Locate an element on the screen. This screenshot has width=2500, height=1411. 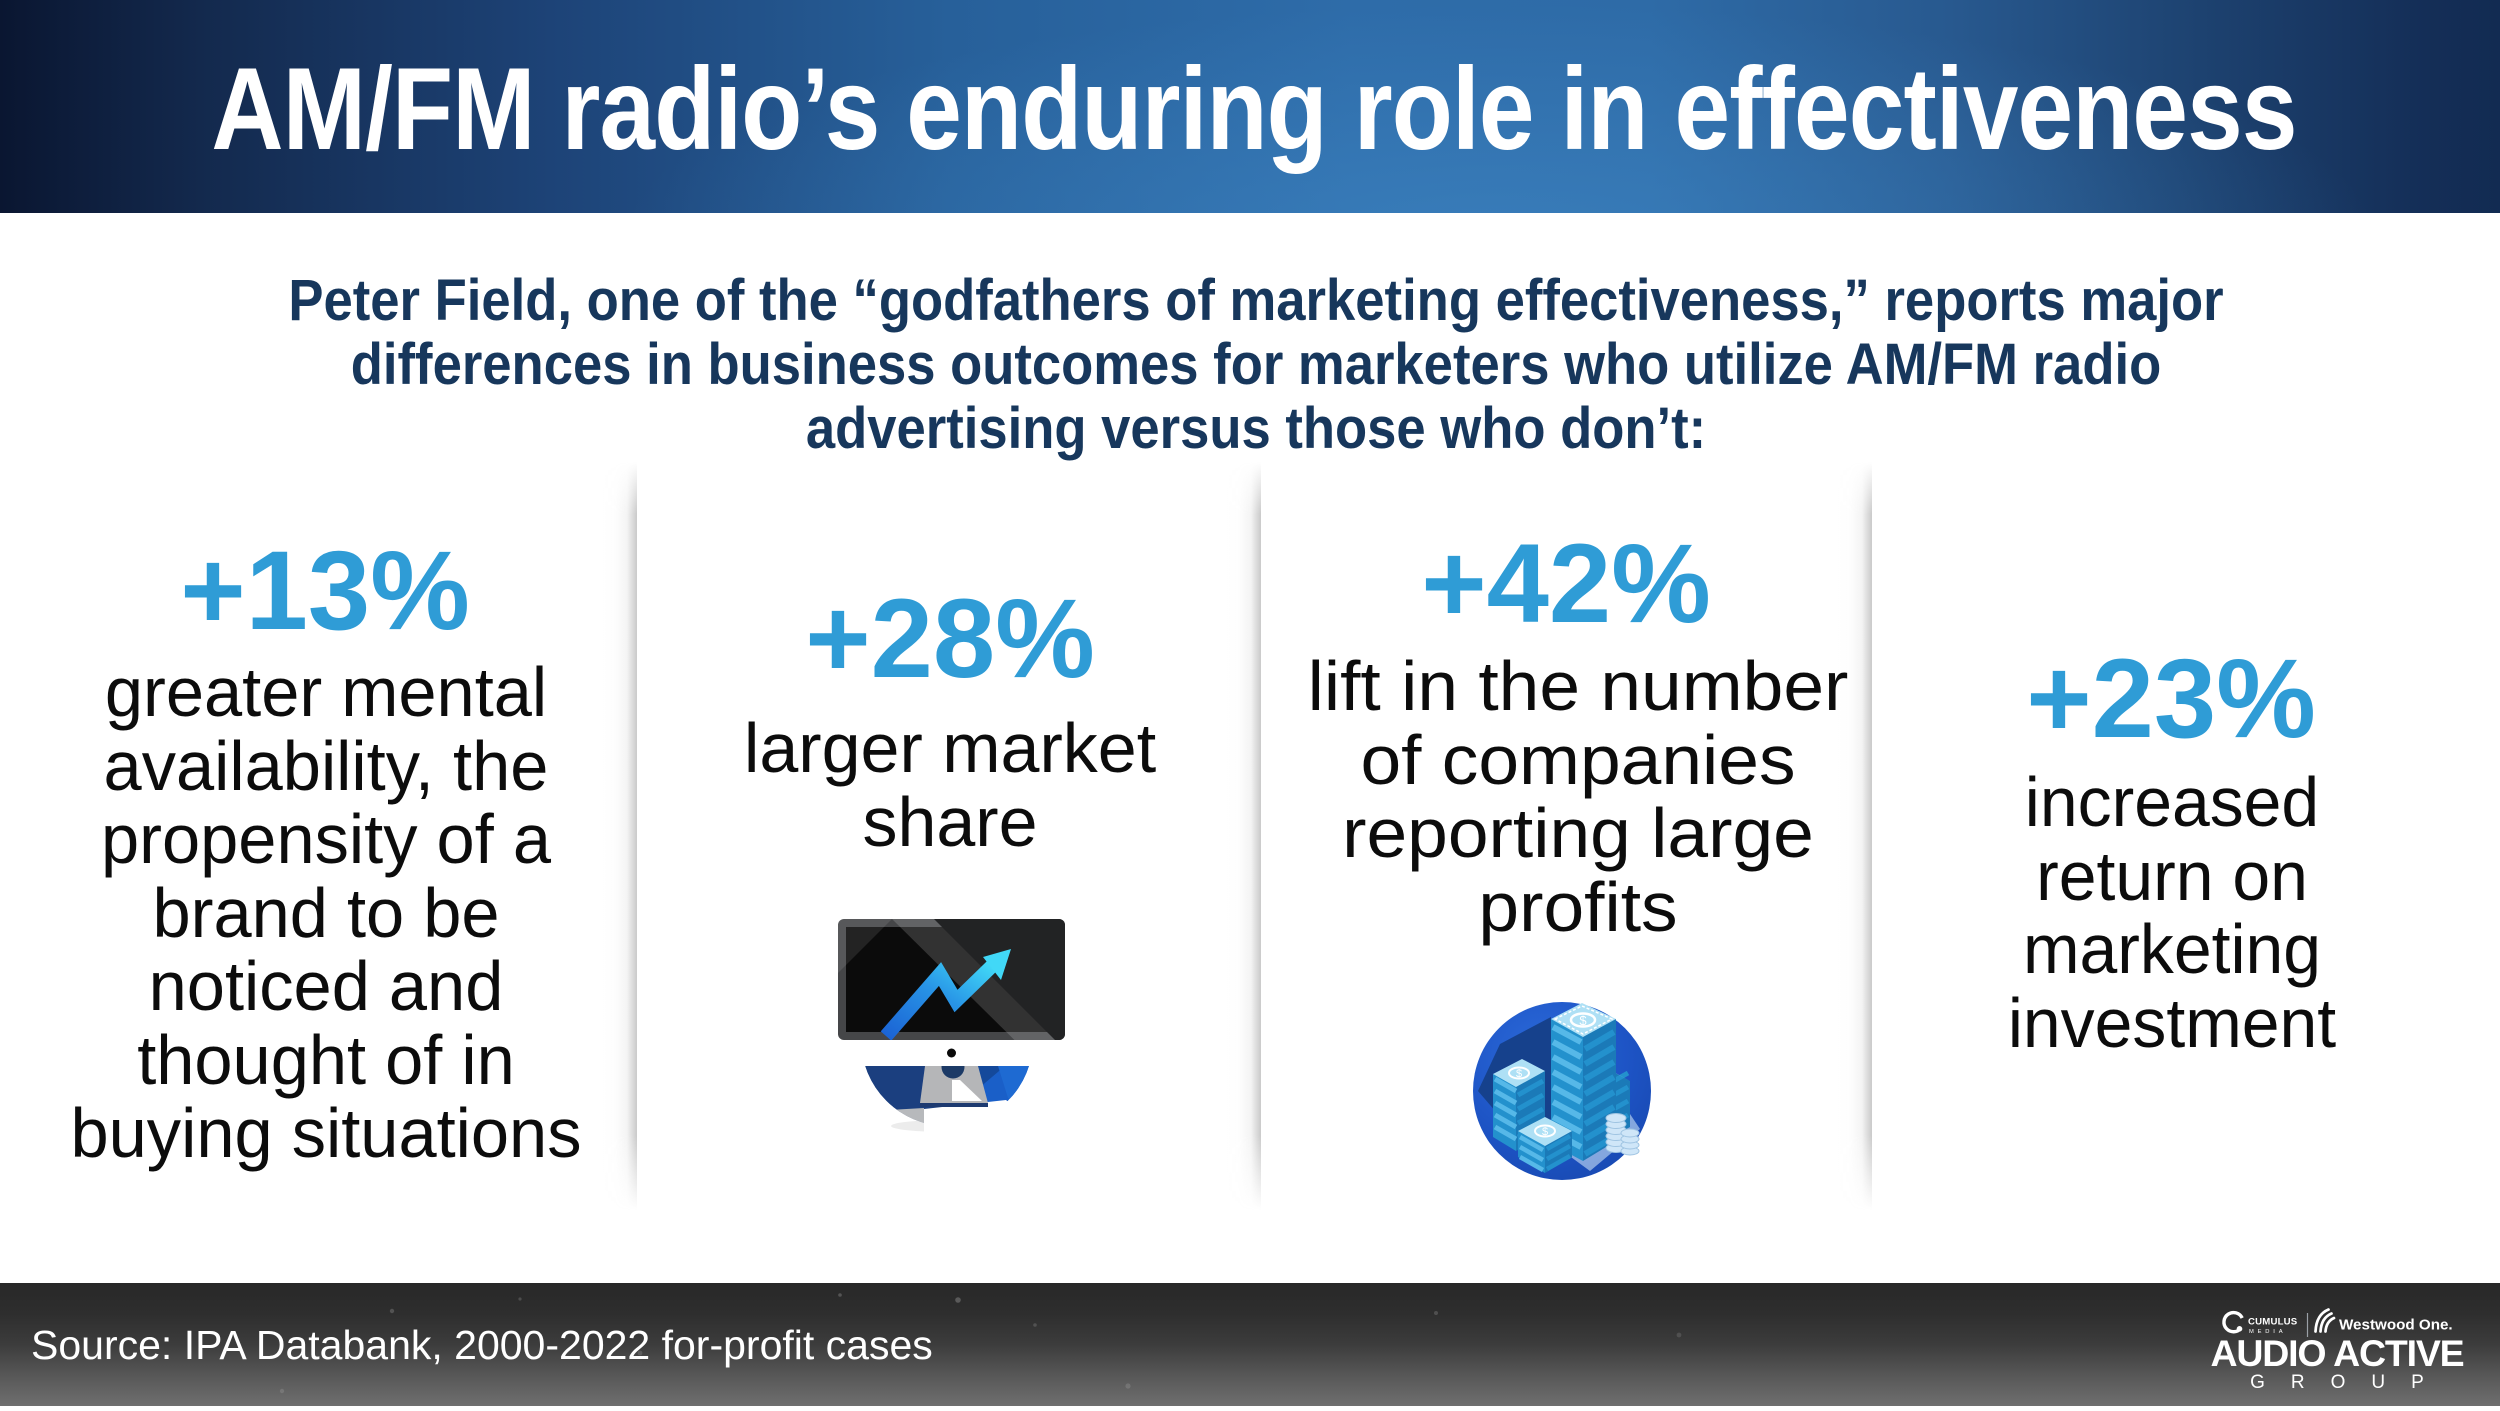
svg-text: AUDIO ACTIVE is located at coordinates (2337, 1353).